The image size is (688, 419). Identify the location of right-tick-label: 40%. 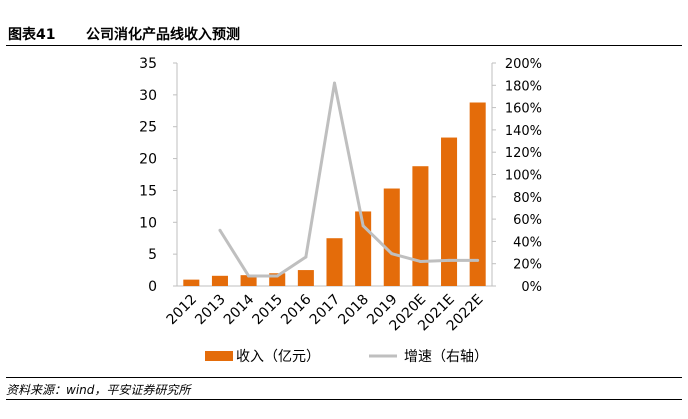
(527, 242).